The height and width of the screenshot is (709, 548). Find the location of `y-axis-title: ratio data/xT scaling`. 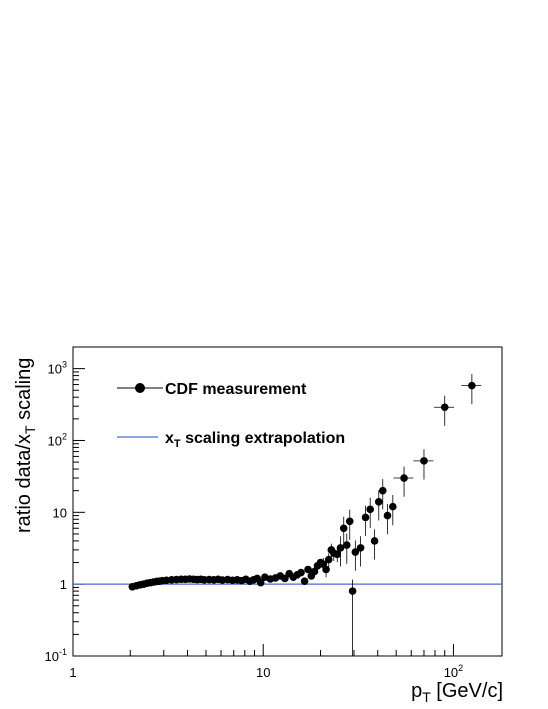

y-axis-title: ratio data/xT scaling is located at coordinates (25, 445).